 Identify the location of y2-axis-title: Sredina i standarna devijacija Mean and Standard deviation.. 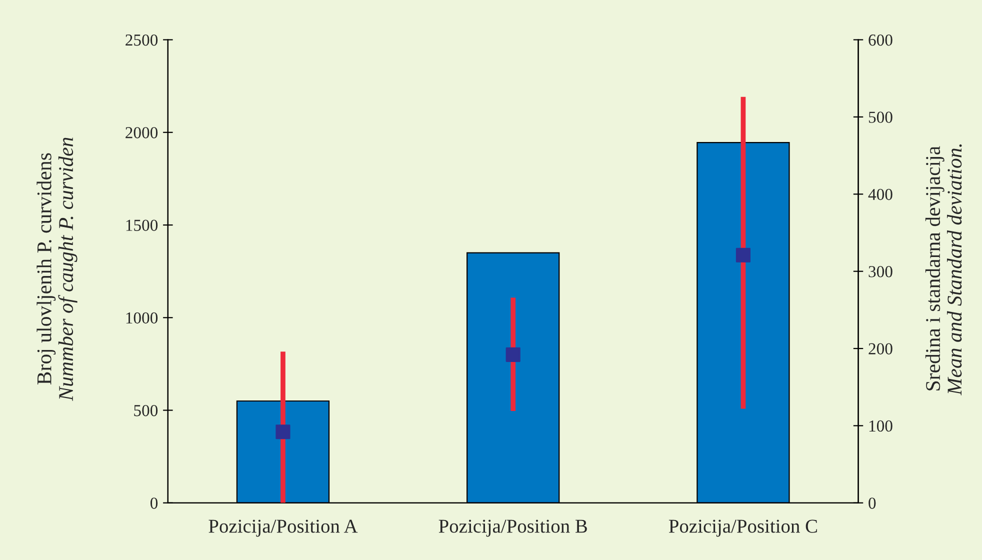
(943, 270).